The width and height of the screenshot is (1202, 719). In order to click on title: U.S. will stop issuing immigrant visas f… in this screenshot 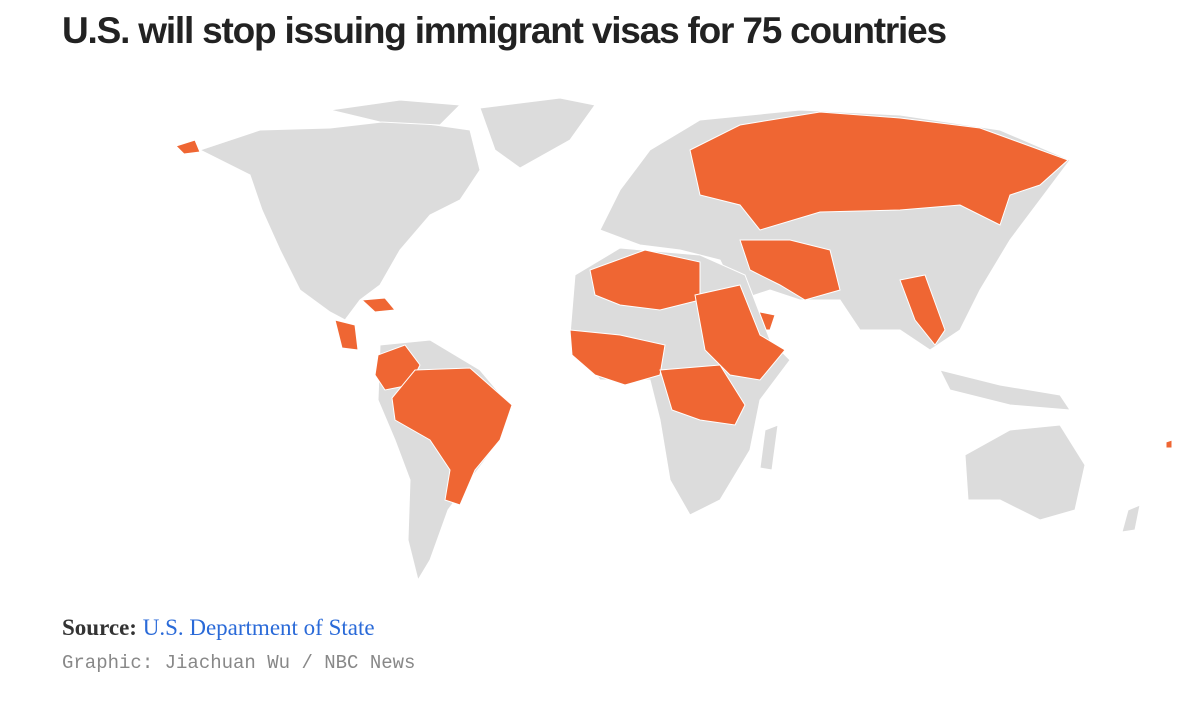, I will do `click(504, 30)`.